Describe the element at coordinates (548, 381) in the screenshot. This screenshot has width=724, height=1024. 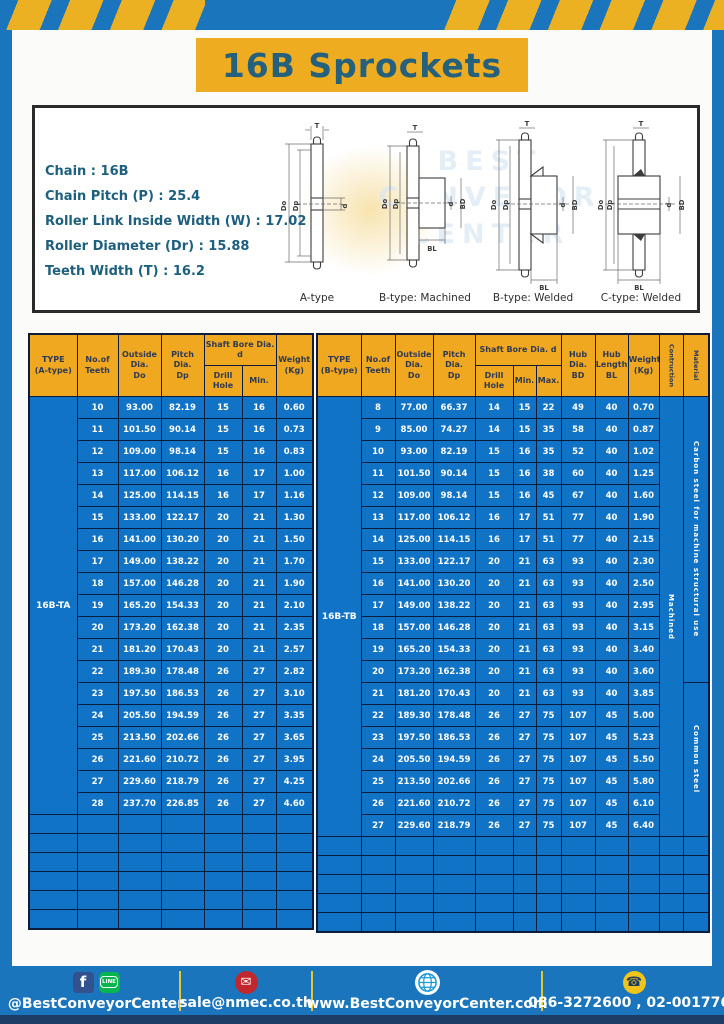
I see `col-header-max: Max.` at that location.